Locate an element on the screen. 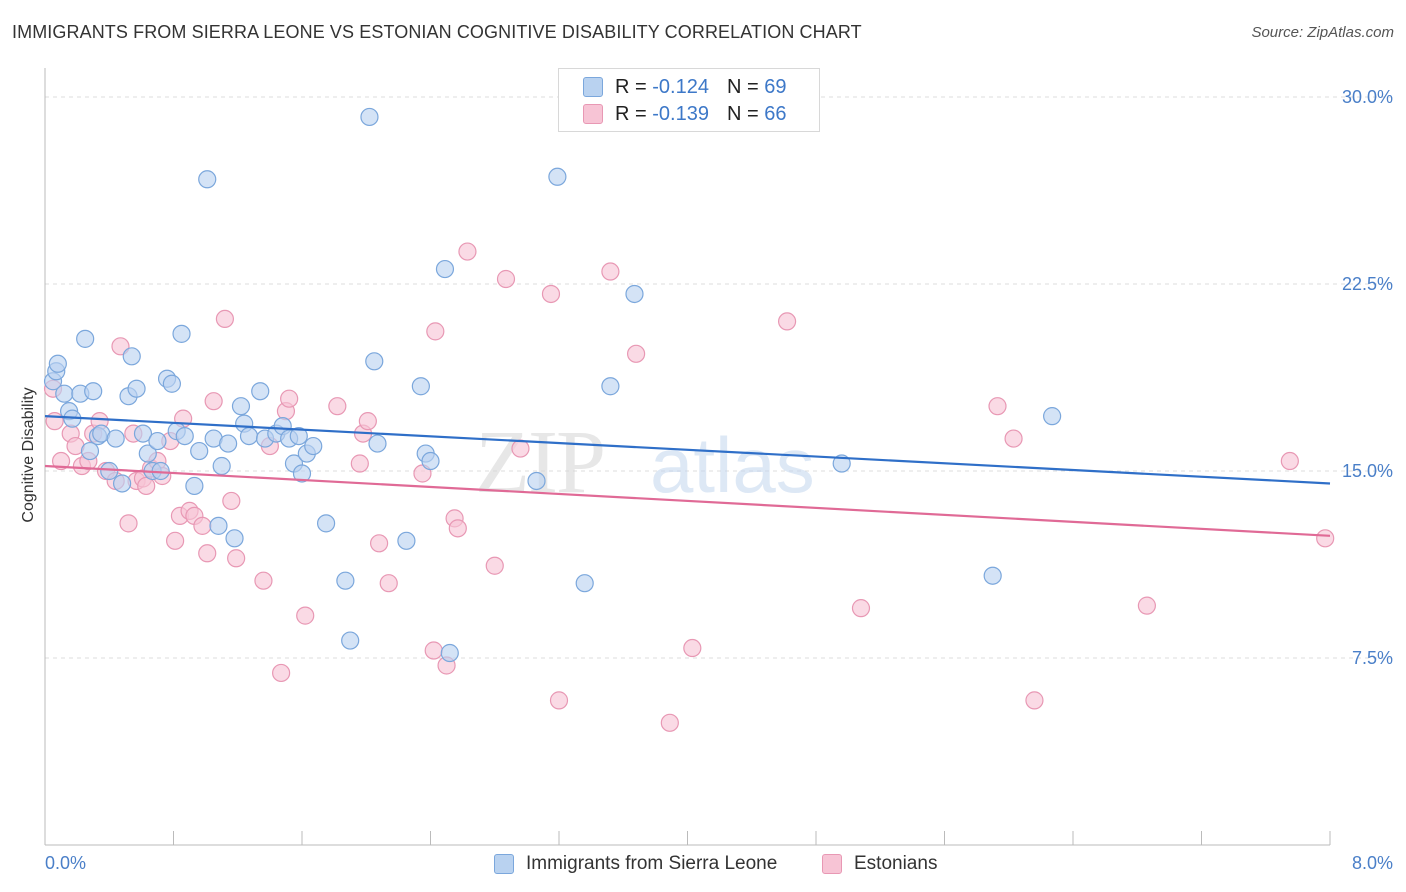 This screenshot has height=892, width=1406. bottom-legend-estonians: Estonians is located at coordinates (879, 864).